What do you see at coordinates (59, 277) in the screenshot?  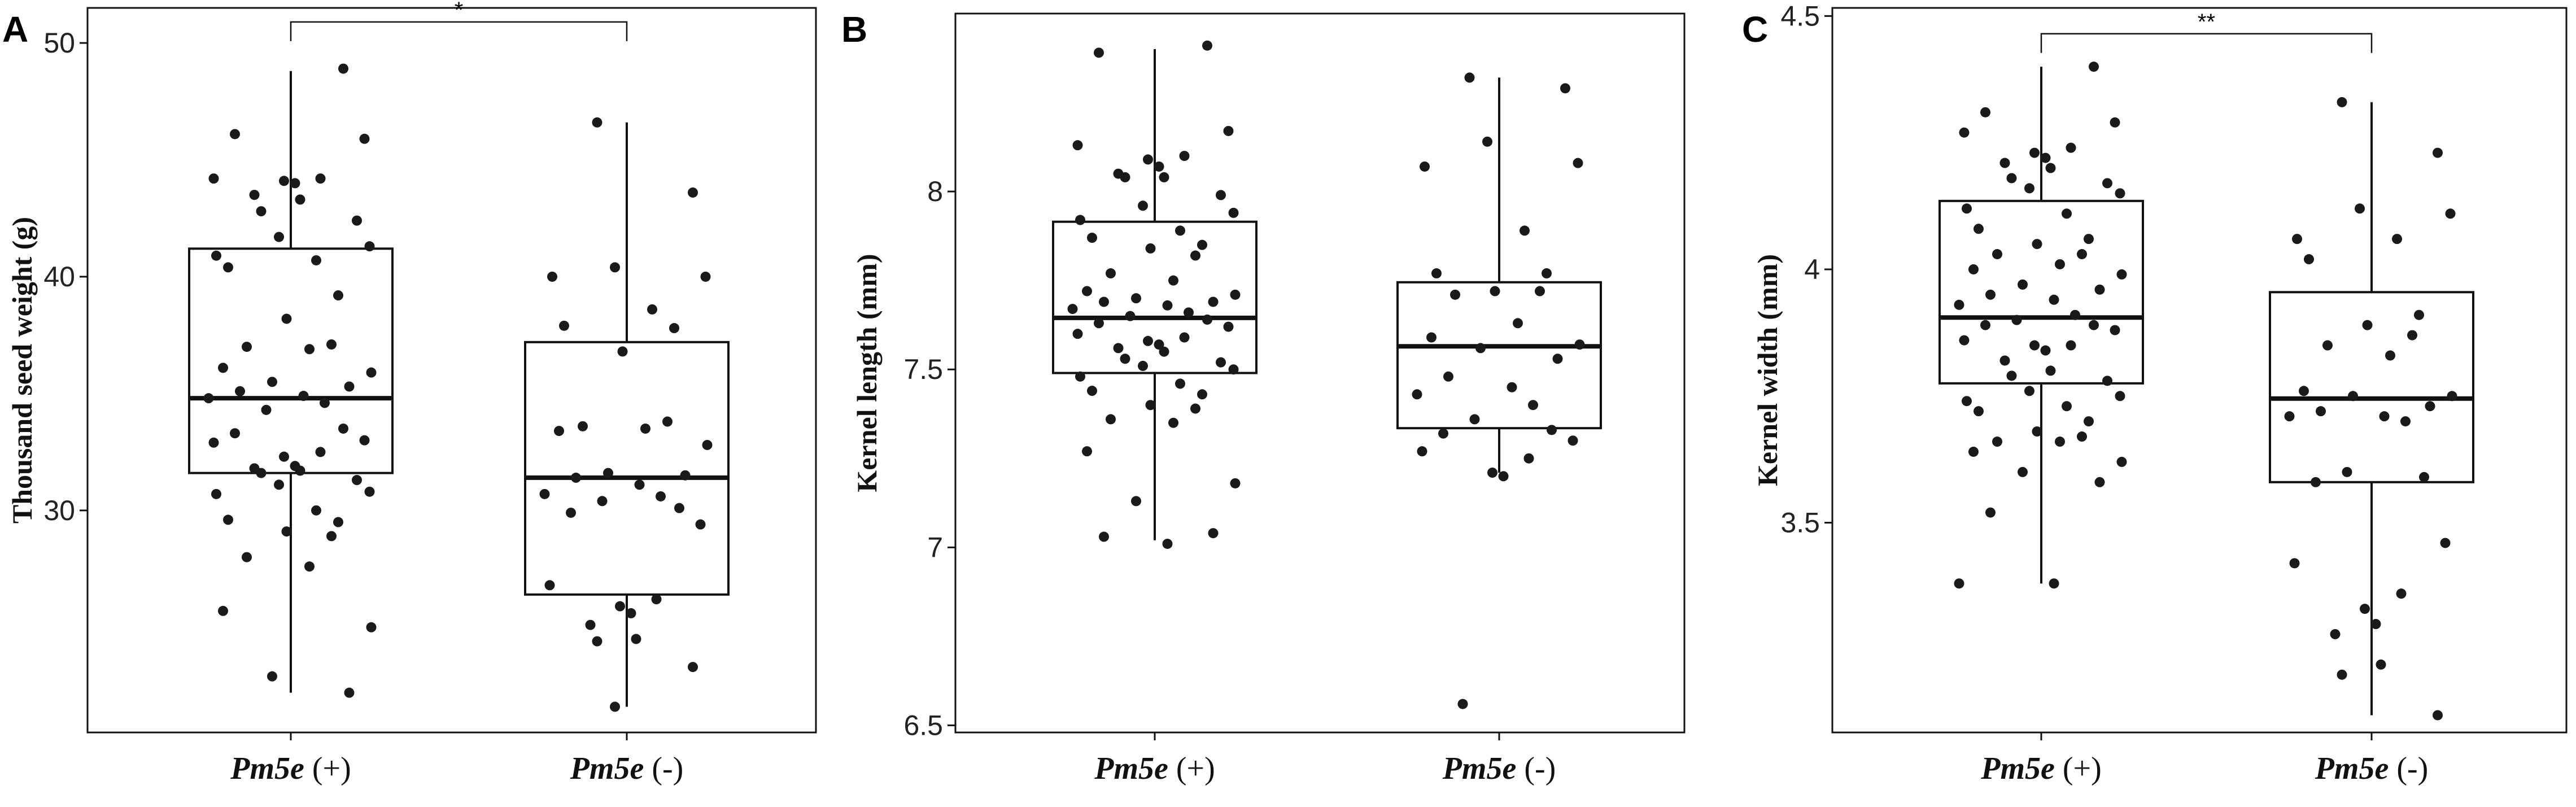 I see `y-tick-label: 40` at bounding box center [59, 277].